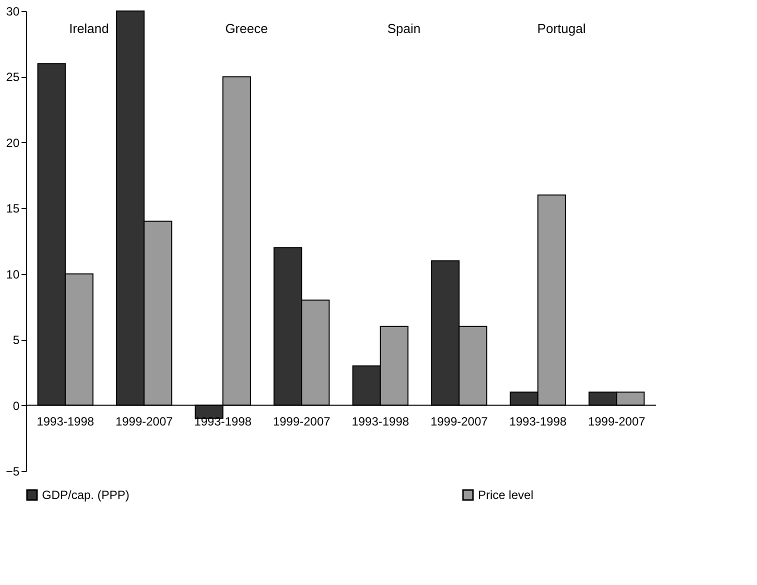 The height and width of the screenshot is (585, 757). What do you see at coordinates (89, 28) in the screenshot?
I see `annotation: Ireland` at bounding box center [89, 28].